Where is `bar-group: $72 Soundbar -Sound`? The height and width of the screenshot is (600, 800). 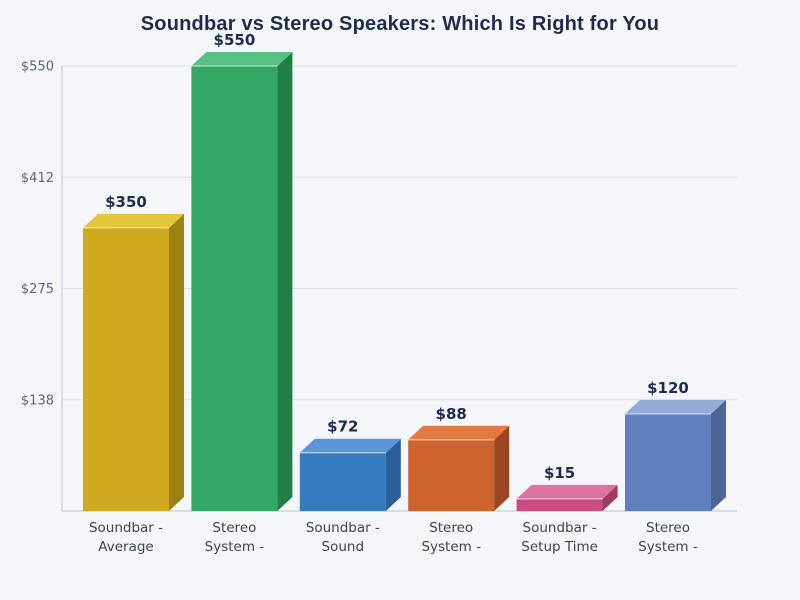 bar-group: $72 Soundbar -Sound is located at coordinates (350, 486).